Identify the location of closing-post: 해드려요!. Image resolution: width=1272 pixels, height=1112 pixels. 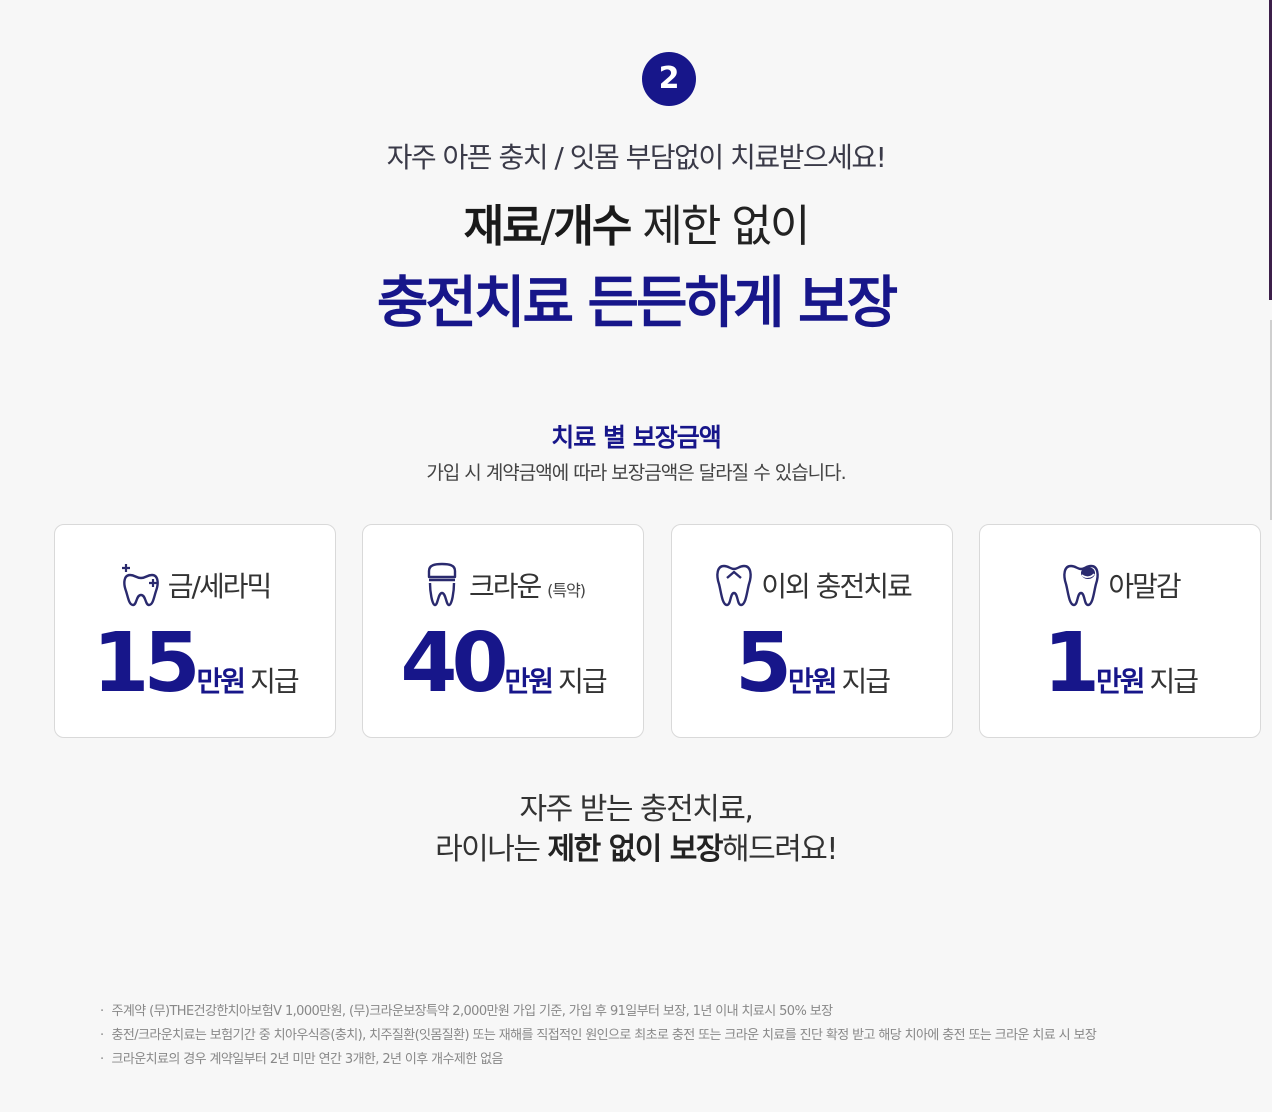
(780, 849).